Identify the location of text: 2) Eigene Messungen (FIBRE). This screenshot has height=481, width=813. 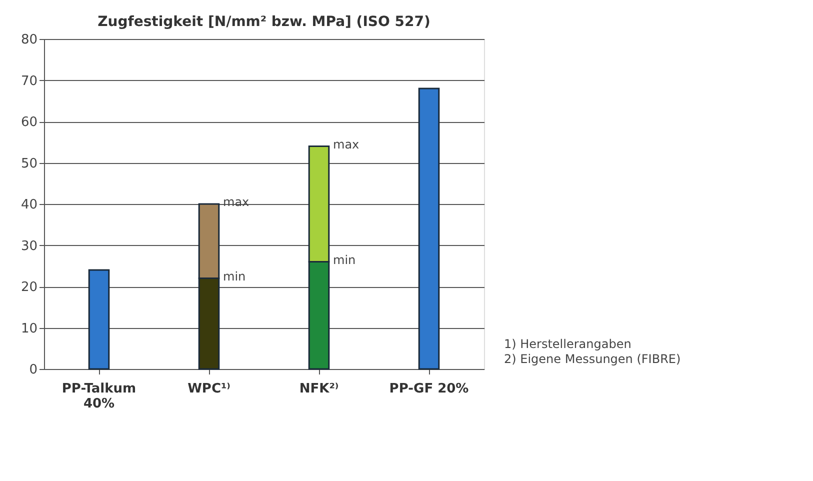
(592, 359).